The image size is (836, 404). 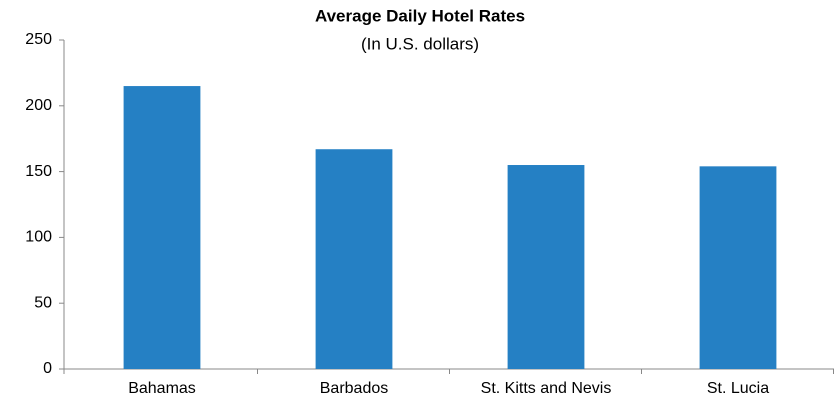 What do you see at coordinates (420, 15) in the screenshot?
I see `chart-title: Average Daily Hotel Rates` at bounding box center [420, 15].